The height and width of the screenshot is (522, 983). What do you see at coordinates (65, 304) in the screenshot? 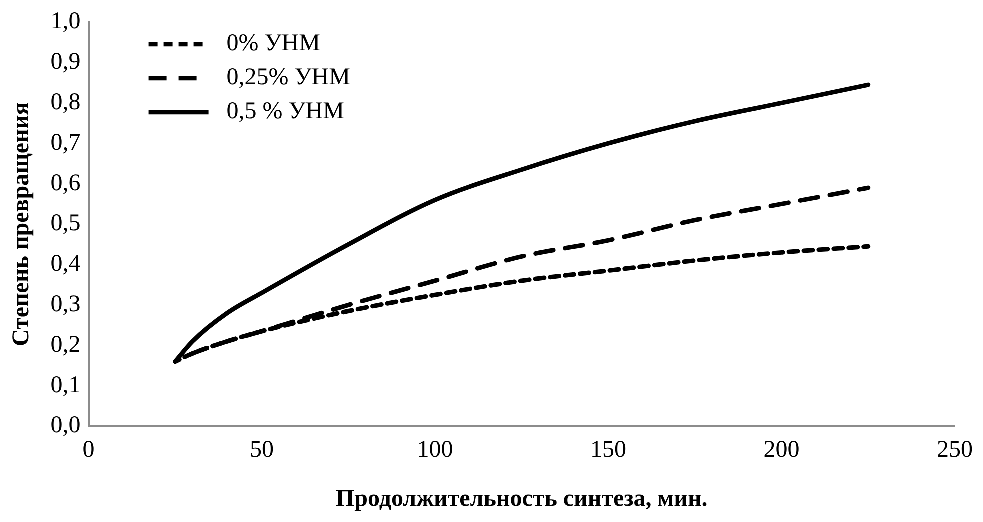
I see `y-tick-label: 0,3` at bounding box center [65, 304].